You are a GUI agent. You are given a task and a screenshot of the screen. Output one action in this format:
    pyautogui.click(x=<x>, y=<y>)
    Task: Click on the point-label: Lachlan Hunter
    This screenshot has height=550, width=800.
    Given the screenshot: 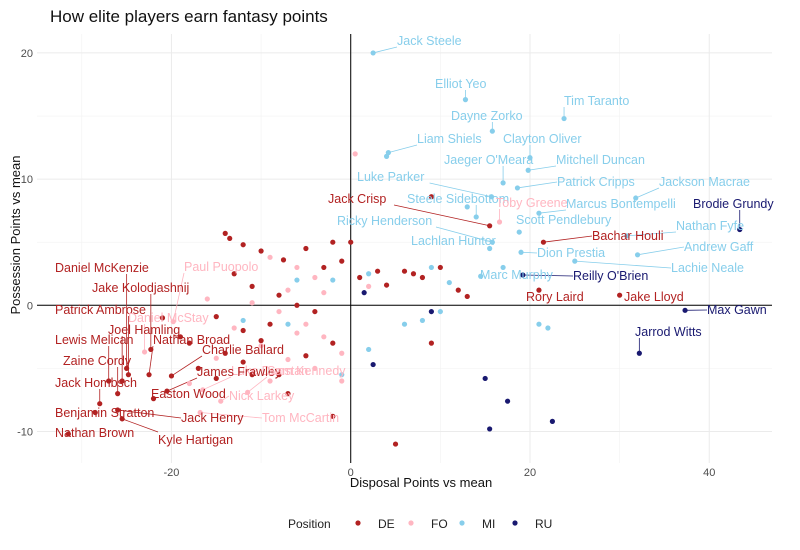 What is the action you would take?
    pyautogui.click(x=453, y=241)
    